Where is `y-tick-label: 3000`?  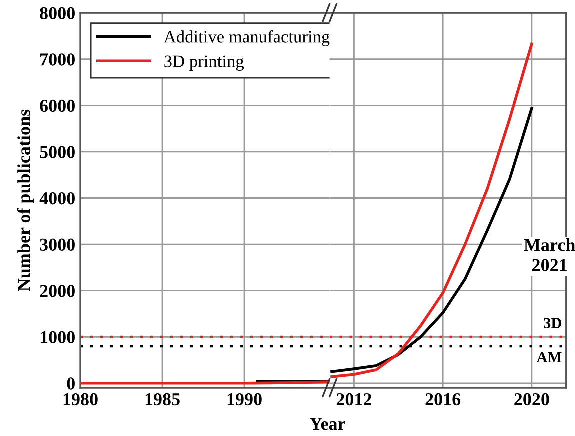 y-tick-label: 3000 is located at coordinates (57, 244).